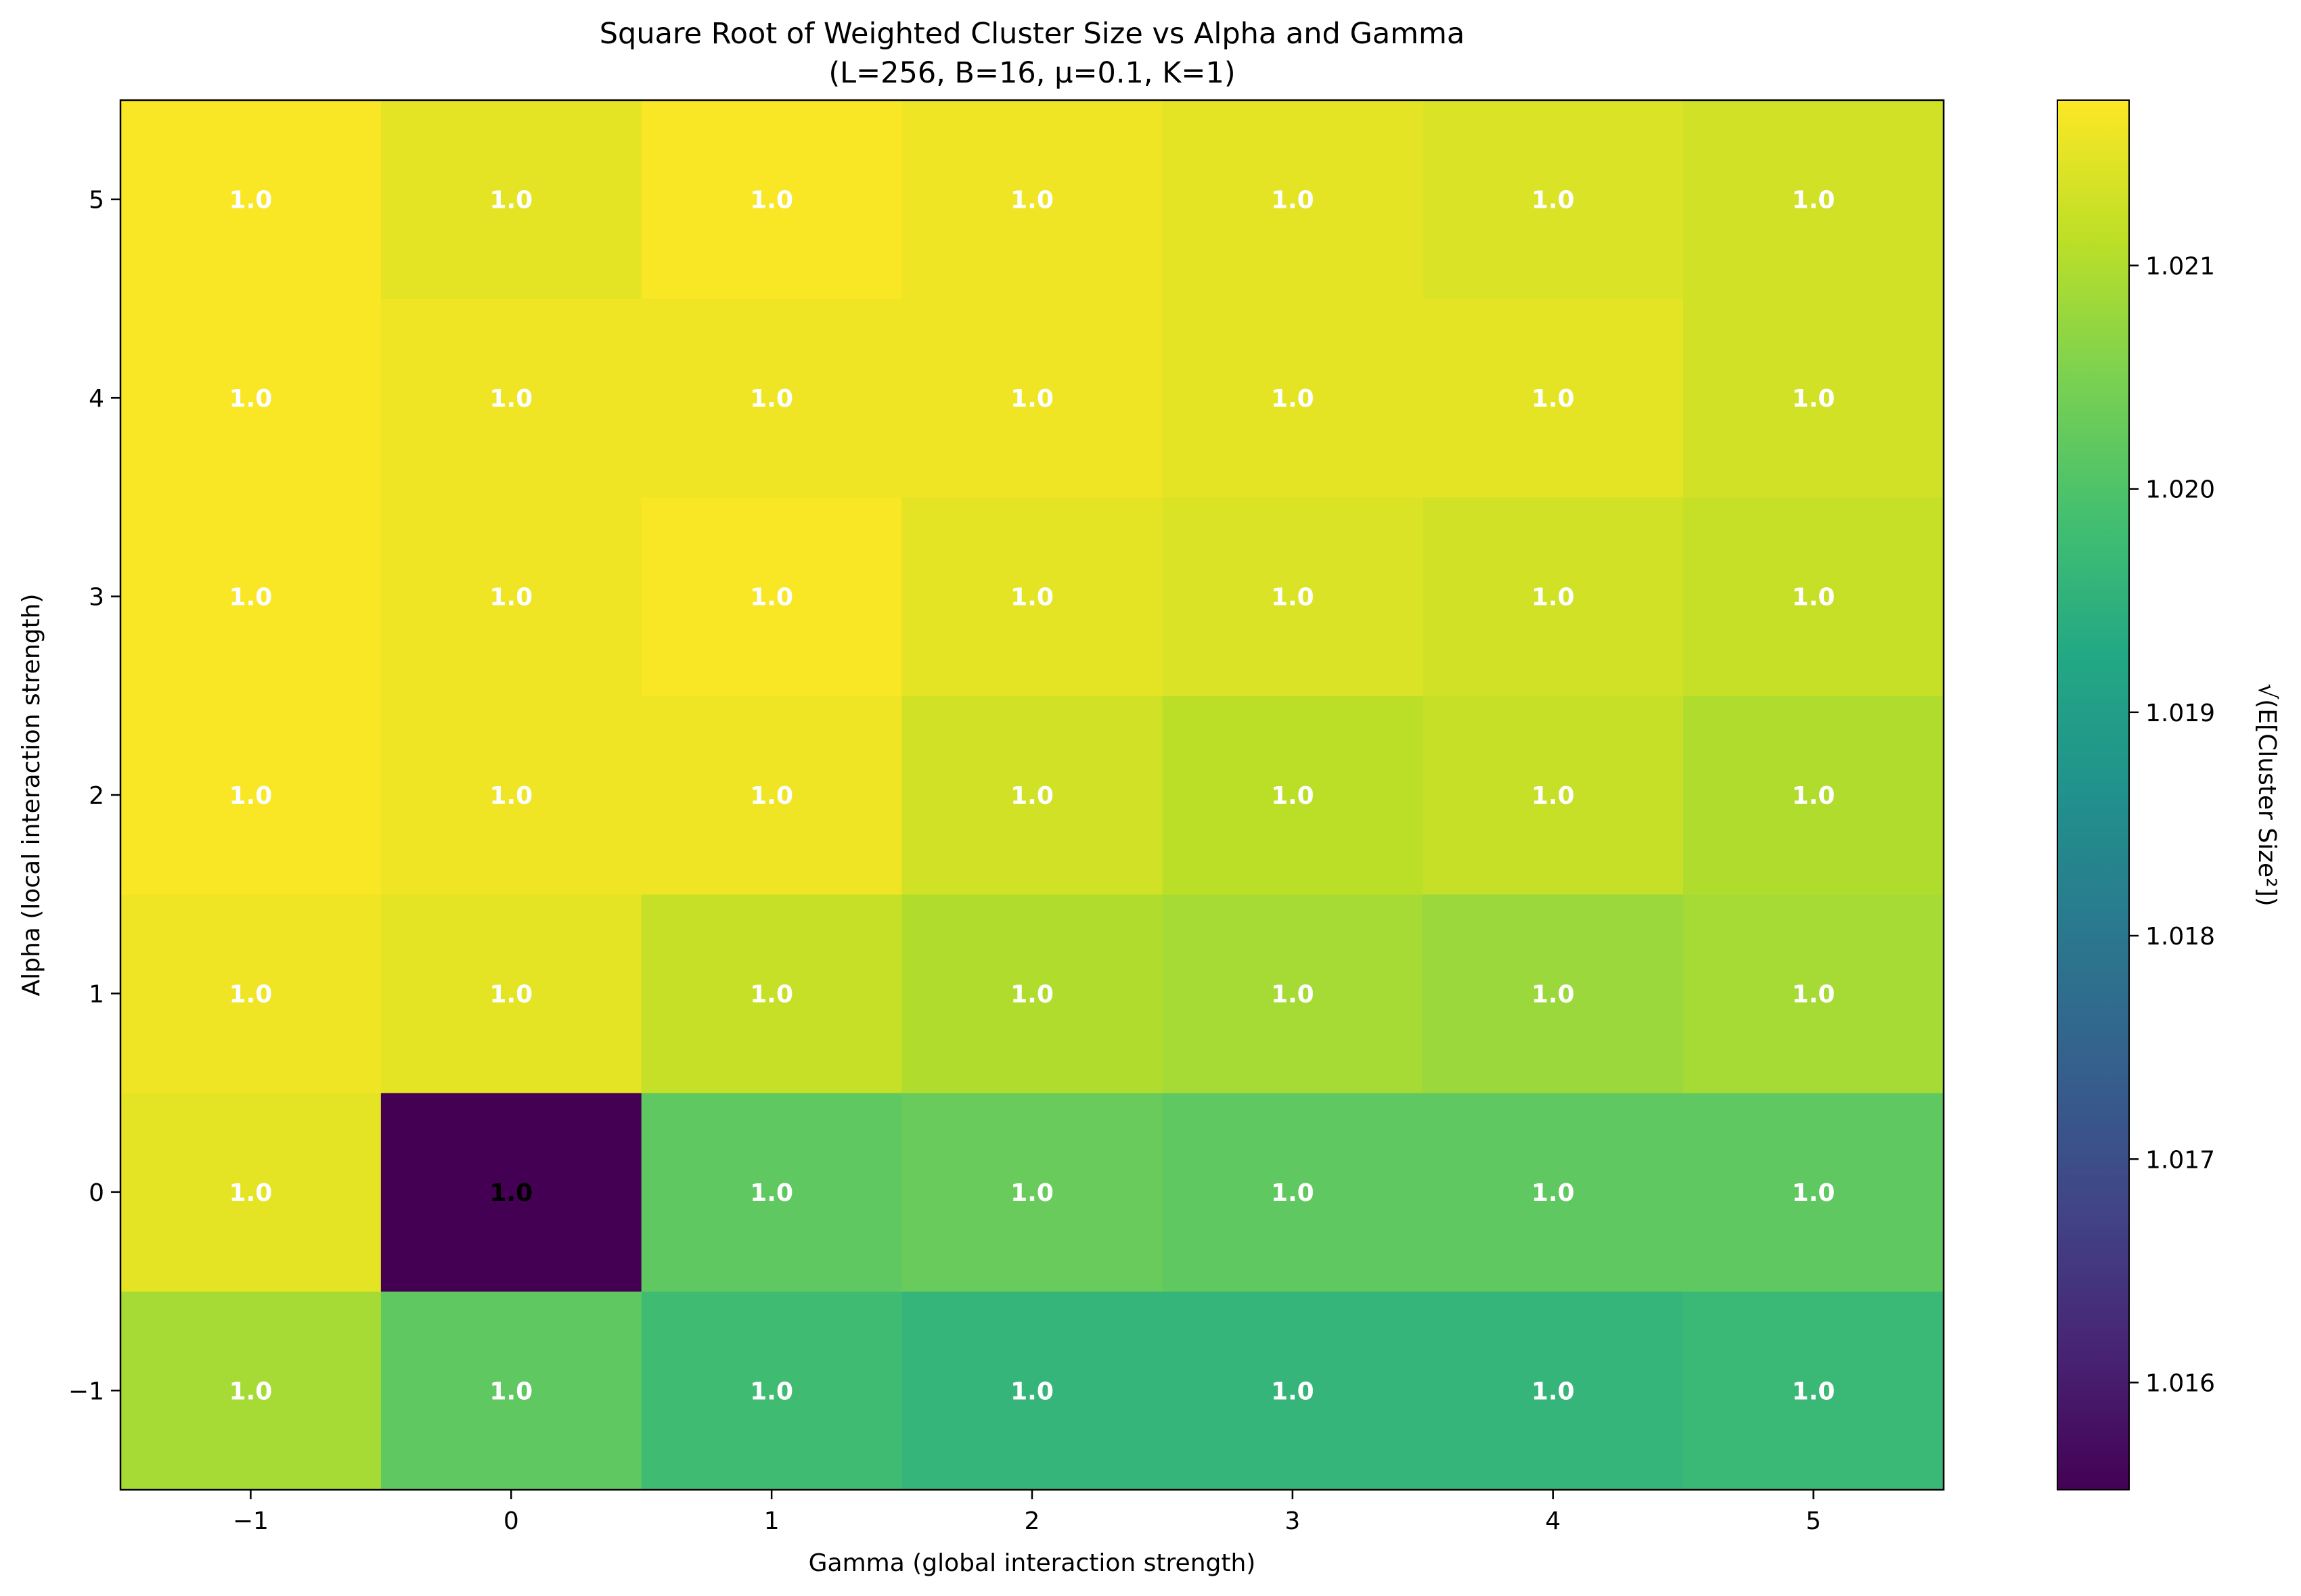 The width and height of the screenshot is (2301, 1596). What do you see at coordinates (96, 994) in the screenshot?
I see `y-tick-label: 1` at bounding box center [96, 994].